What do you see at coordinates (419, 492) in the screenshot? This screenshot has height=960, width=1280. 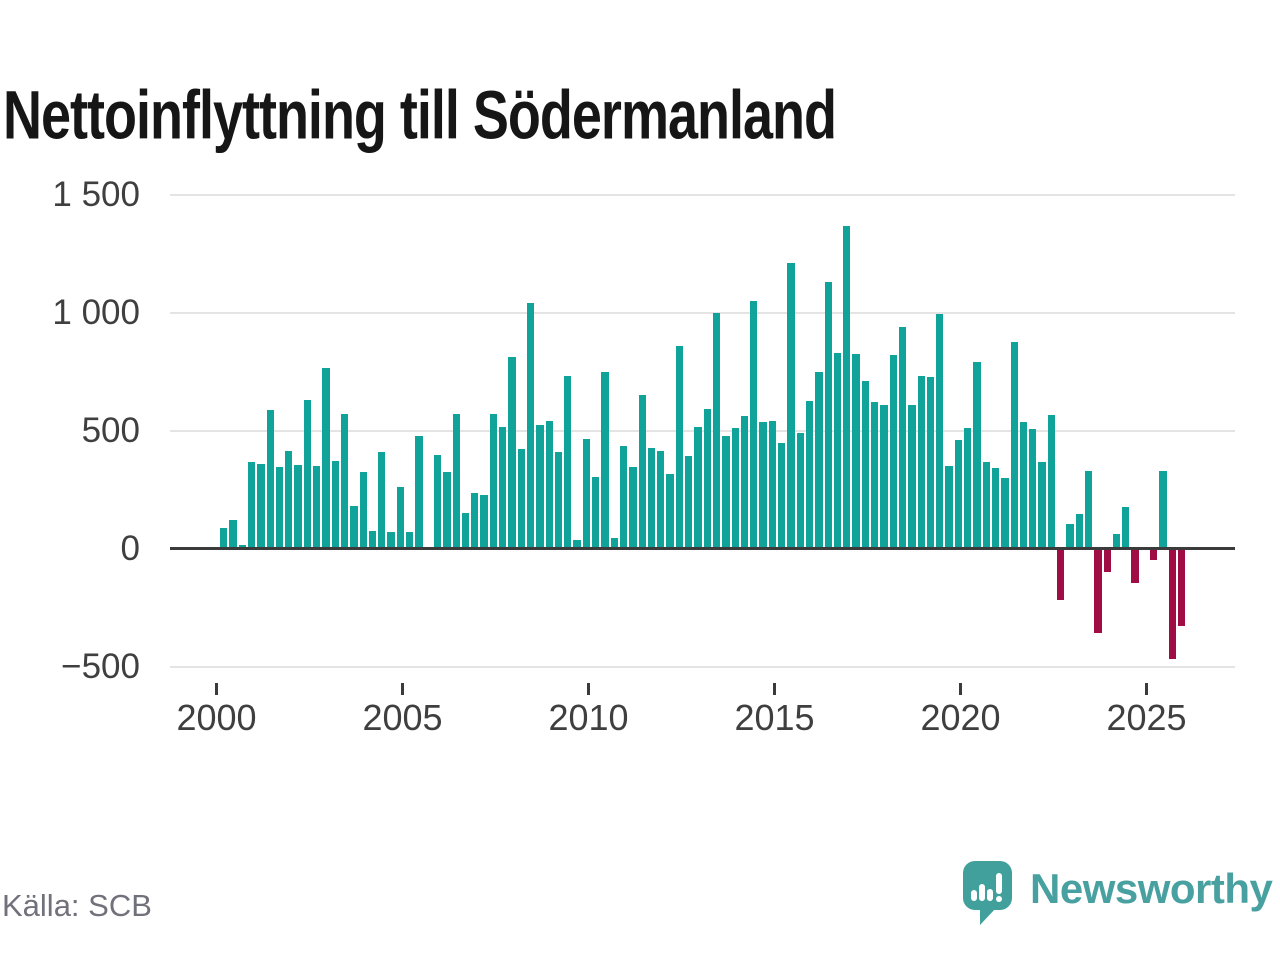 I see `bar-2005-Q2` at bounding box center [419, 492].